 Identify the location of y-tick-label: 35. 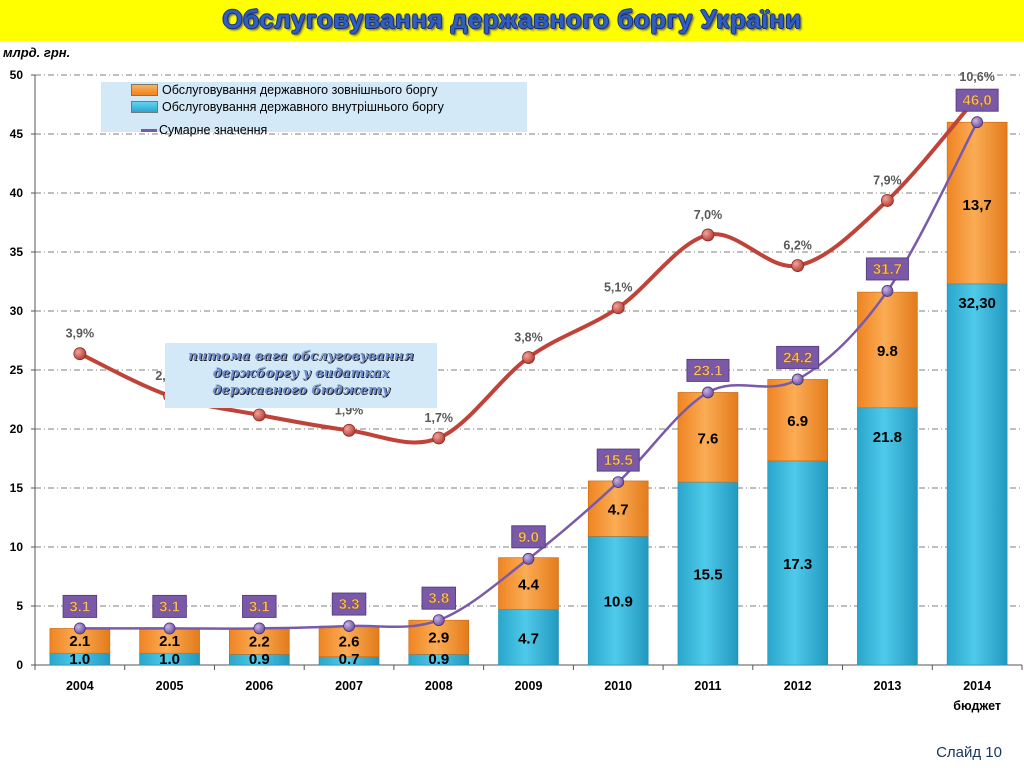
(17, 252).